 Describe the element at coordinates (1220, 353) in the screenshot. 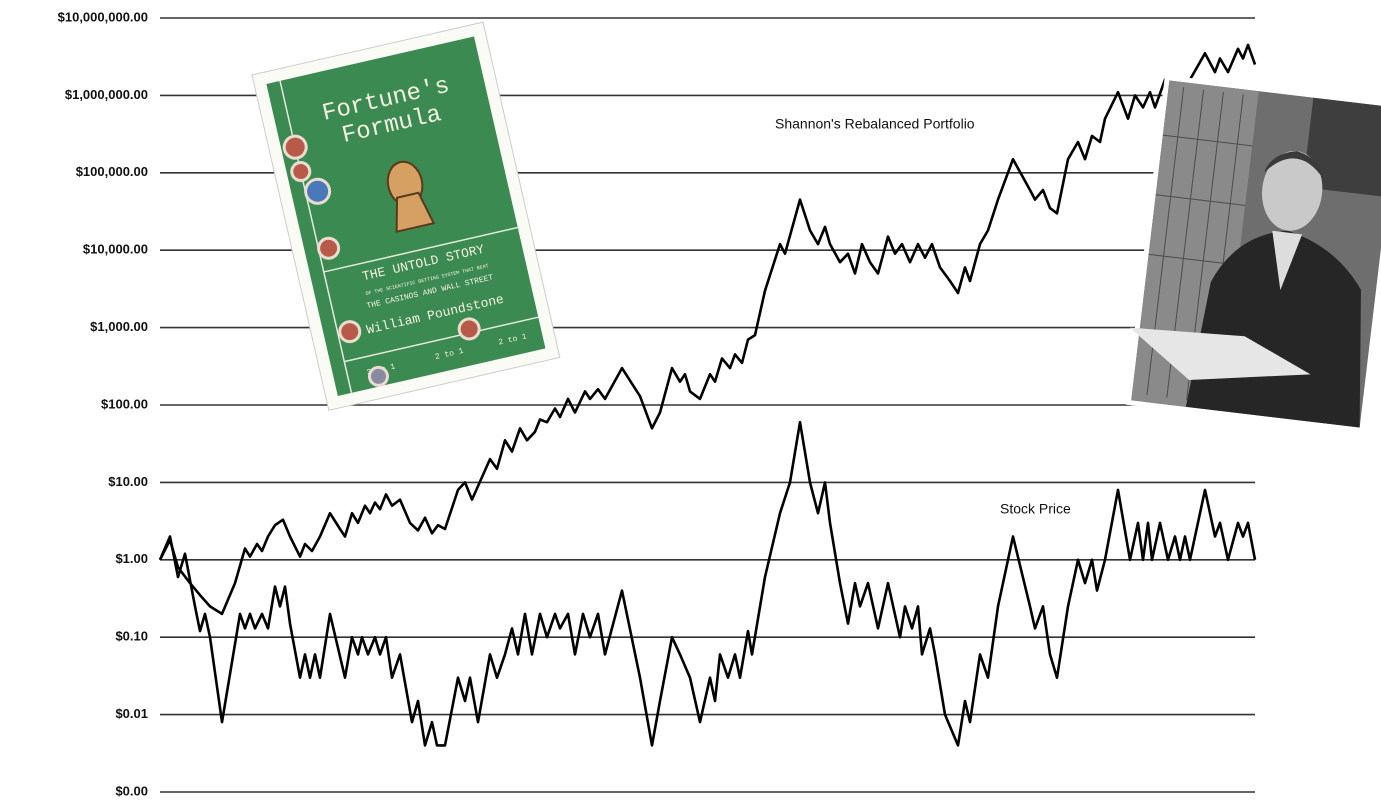

I see `papers` at that location.